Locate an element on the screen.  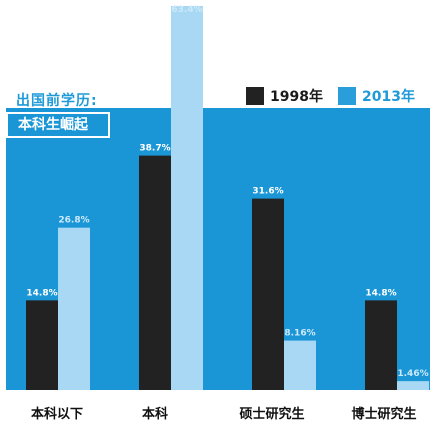
legend-swatch-2013 is located at coordinates (347, 96).